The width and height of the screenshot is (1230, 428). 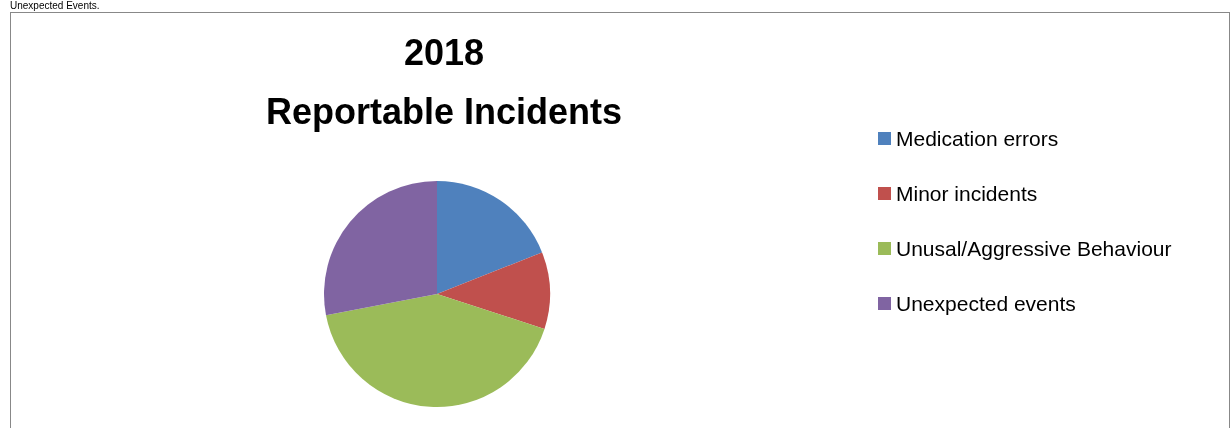 I want to click on text: Unexpected Events., so click(x=55, y=5).